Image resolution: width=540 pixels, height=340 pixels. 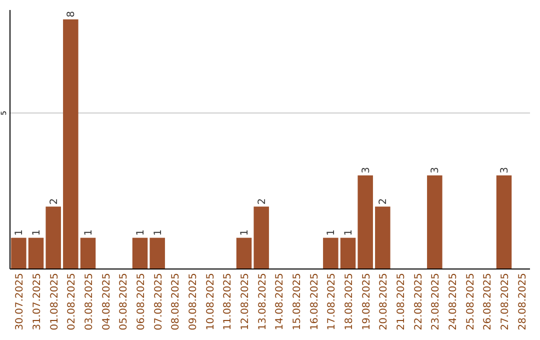 What do you see at coordinates (72, 301) in the screenshot?
I see `x-tick-label: 02.08.2025` at bounding box center [72, 301].